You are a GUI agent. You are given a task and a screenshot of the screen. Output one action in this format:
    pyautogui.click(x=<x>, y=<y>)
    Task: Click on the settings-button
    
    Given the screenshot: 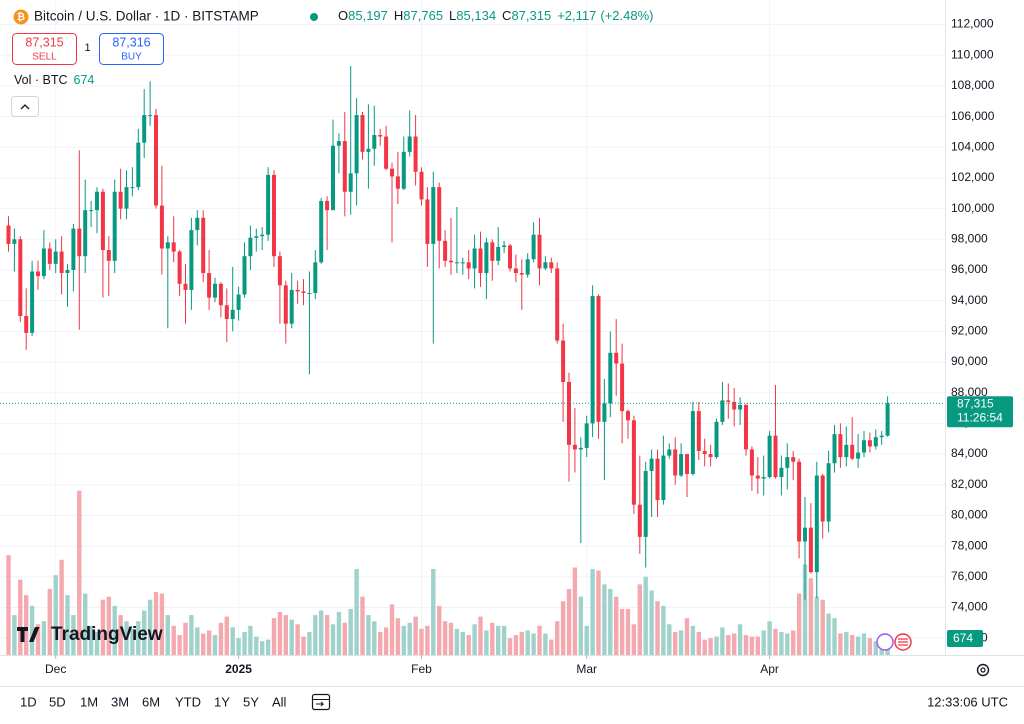 What is the action you would take?
    pyautogui.click(x=983, y=670)
    